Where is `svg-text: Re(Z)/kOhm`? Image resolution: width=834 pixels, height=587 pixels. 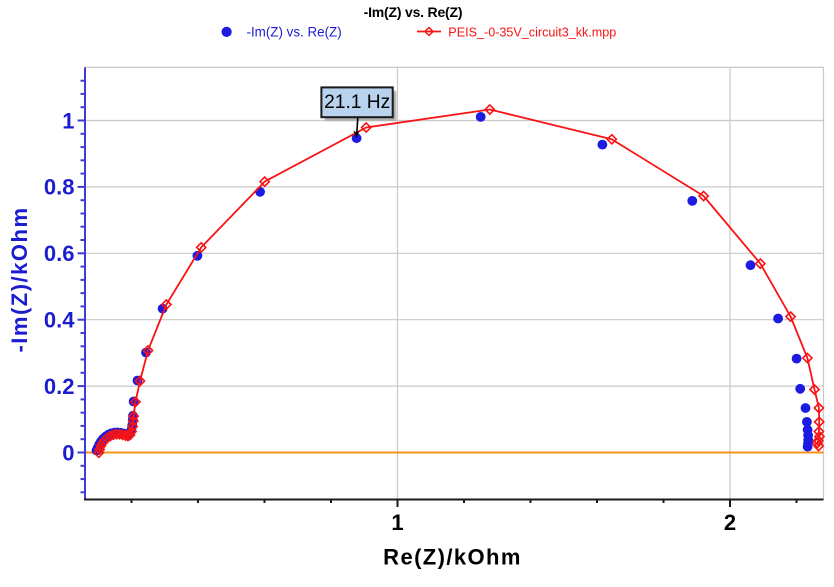
svg-text: Re(Z)/kOhm is located at coordinates (452, 557).